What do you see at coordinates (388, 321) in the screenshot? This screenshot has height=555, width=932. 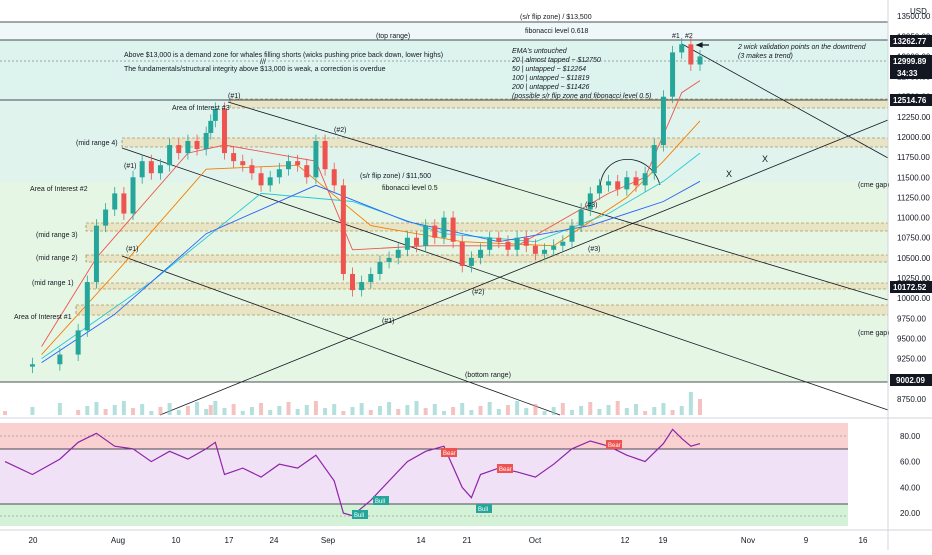 I see `label-p1-bottom: (#1)` at bounding box center [388, 321].